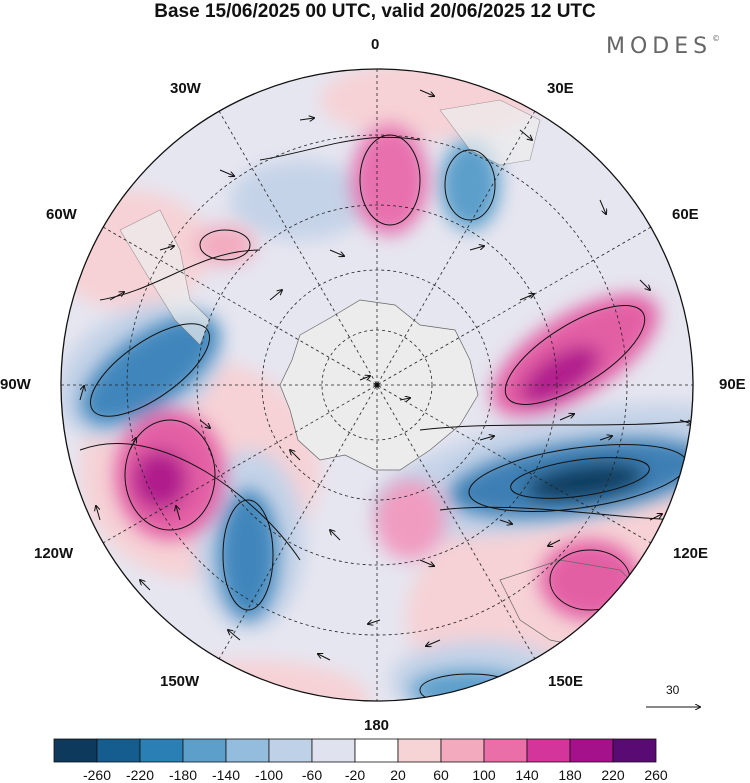 This screenshot has width=750, height=783. I want to click on colorbar-tick-label: -180, so click(183, 775).